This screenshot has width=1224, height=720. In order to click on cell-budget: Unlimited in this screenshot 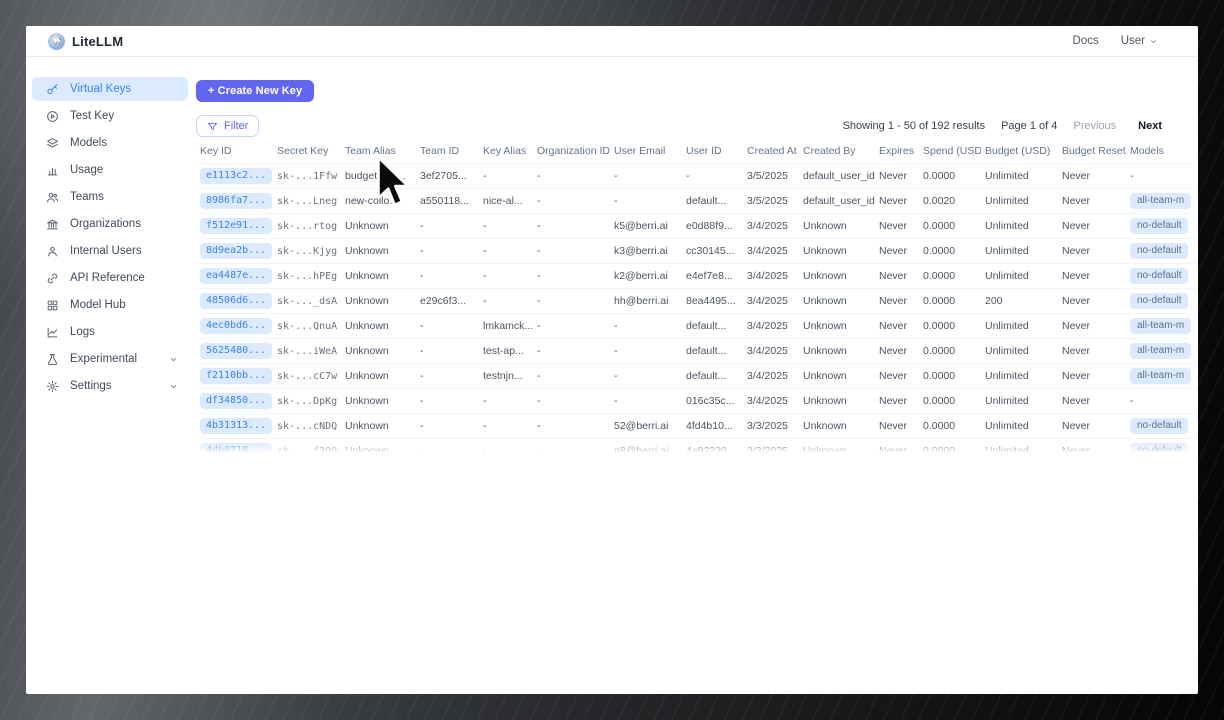, I will do `click(1019, 276)`.